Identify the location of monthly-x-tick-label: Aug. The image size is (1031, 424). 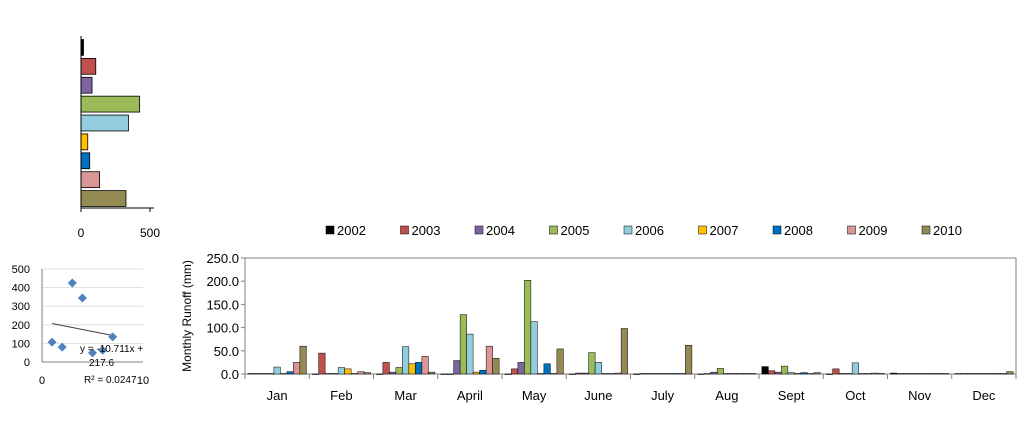
(726, 395).